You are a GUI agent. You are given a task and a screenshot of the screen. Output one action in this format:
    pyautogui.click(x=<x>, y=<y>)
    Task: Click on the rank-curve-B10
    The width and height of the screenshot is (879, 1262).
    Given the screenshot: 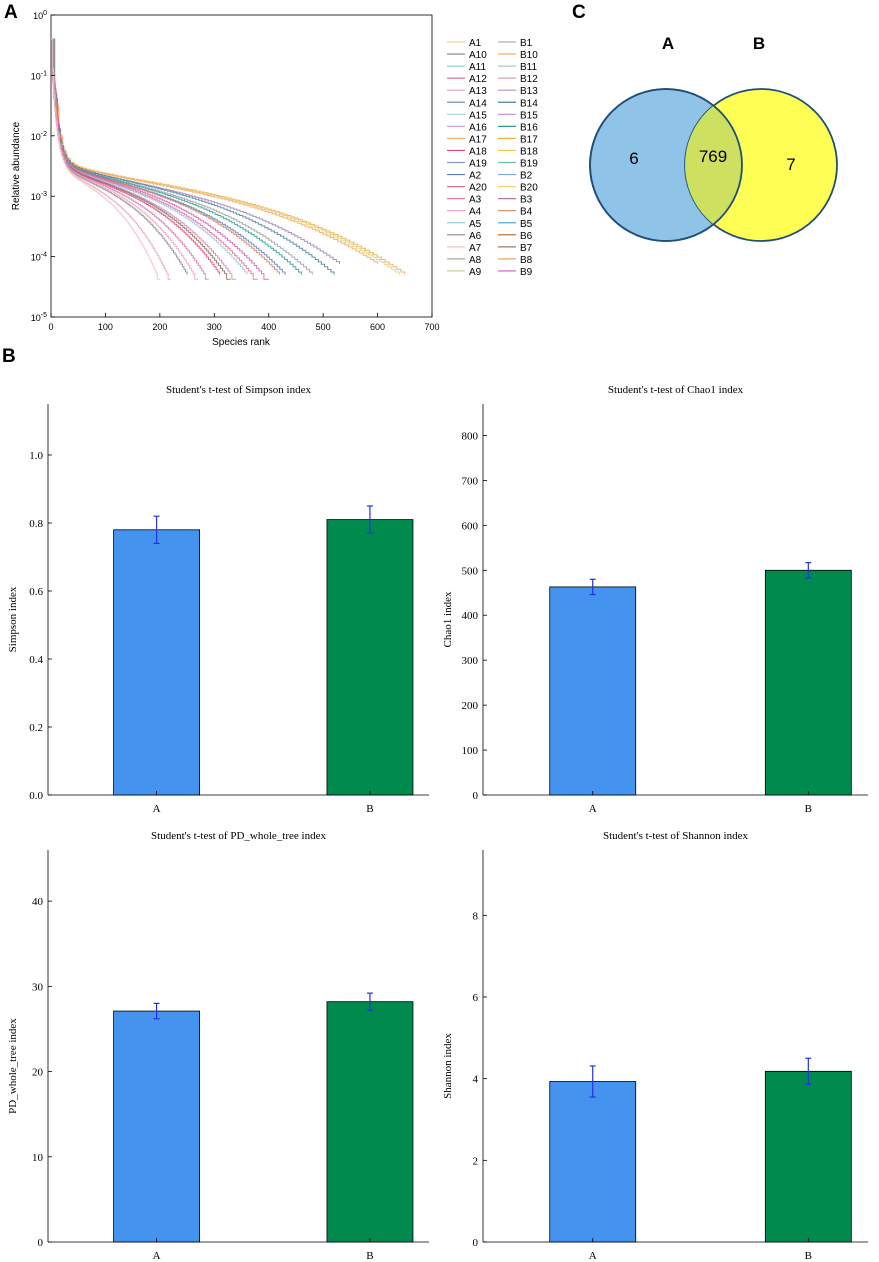 What is the action you would take?
    pyautogui.click(x=166, y=156)
    